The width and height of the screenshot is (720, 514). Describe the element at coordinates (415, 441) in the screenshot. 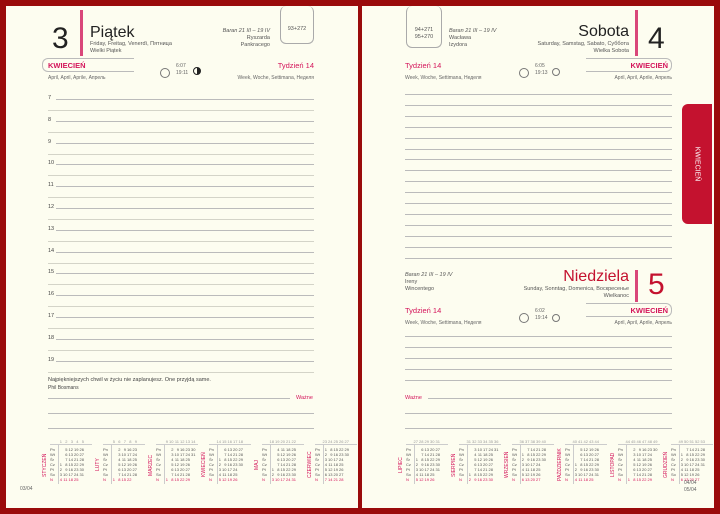

I see `week-number: 27` at that location.